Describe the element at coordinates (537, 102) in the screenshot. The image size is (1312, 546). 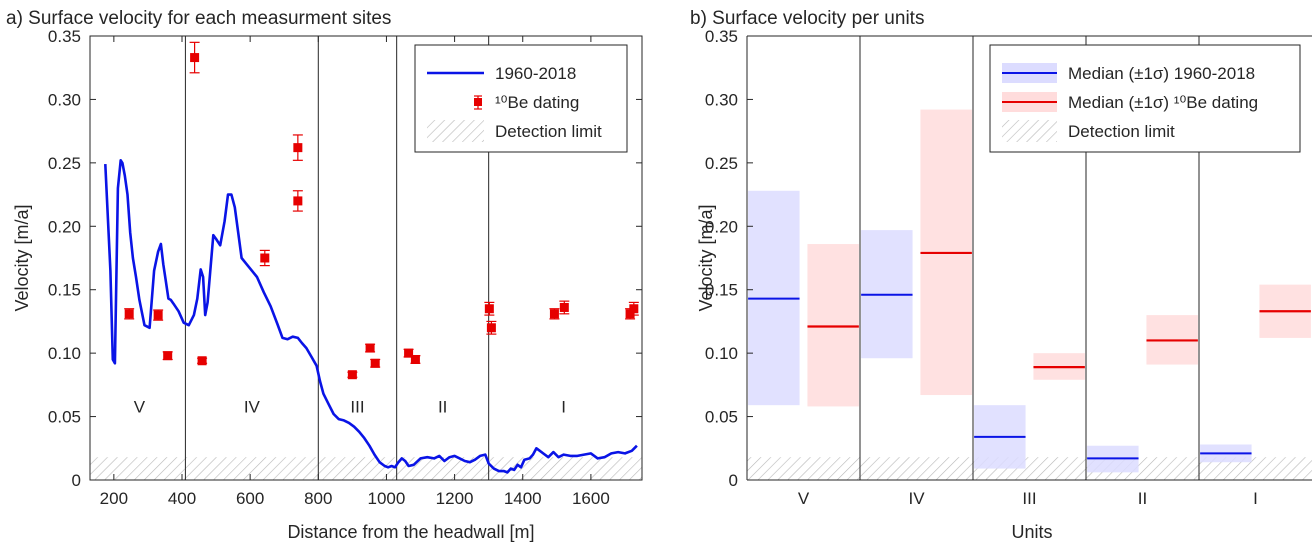
I see `legend-label-be: ¹⁰Be dating` at that location.